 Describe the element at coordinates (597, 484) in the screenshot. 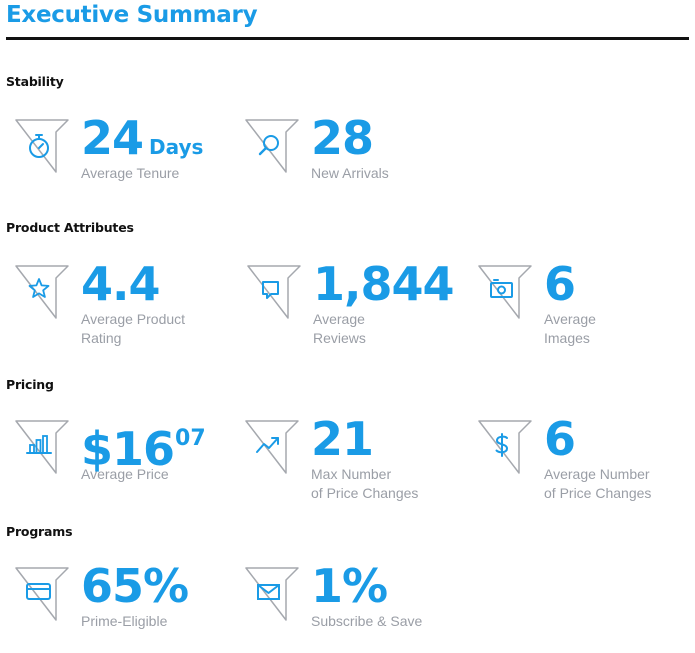

I see `metric-label: Average Number of Price Changes` at that location.